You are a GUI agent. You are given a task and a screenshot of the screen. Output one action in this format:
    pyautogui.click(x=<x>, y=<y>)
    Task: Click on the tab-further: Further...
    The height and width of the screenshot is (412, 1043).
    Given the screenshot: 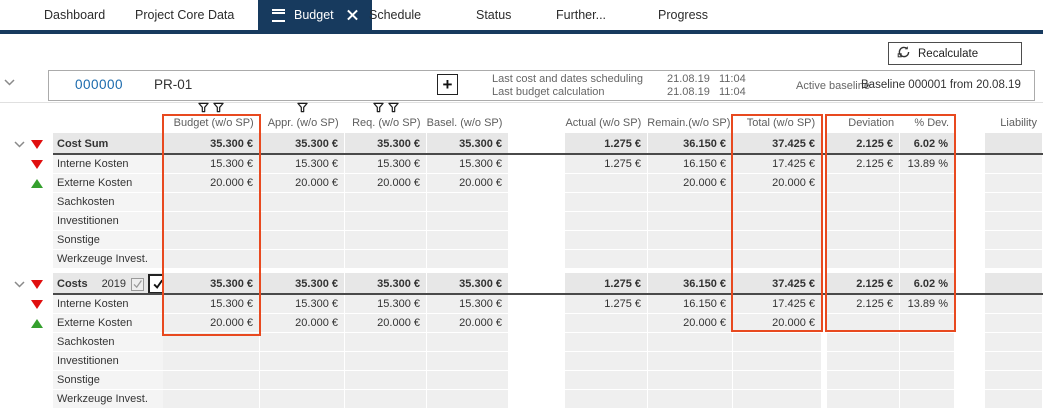 What is the action you would take?
    pyautogui.click(x=581, y=15)
    